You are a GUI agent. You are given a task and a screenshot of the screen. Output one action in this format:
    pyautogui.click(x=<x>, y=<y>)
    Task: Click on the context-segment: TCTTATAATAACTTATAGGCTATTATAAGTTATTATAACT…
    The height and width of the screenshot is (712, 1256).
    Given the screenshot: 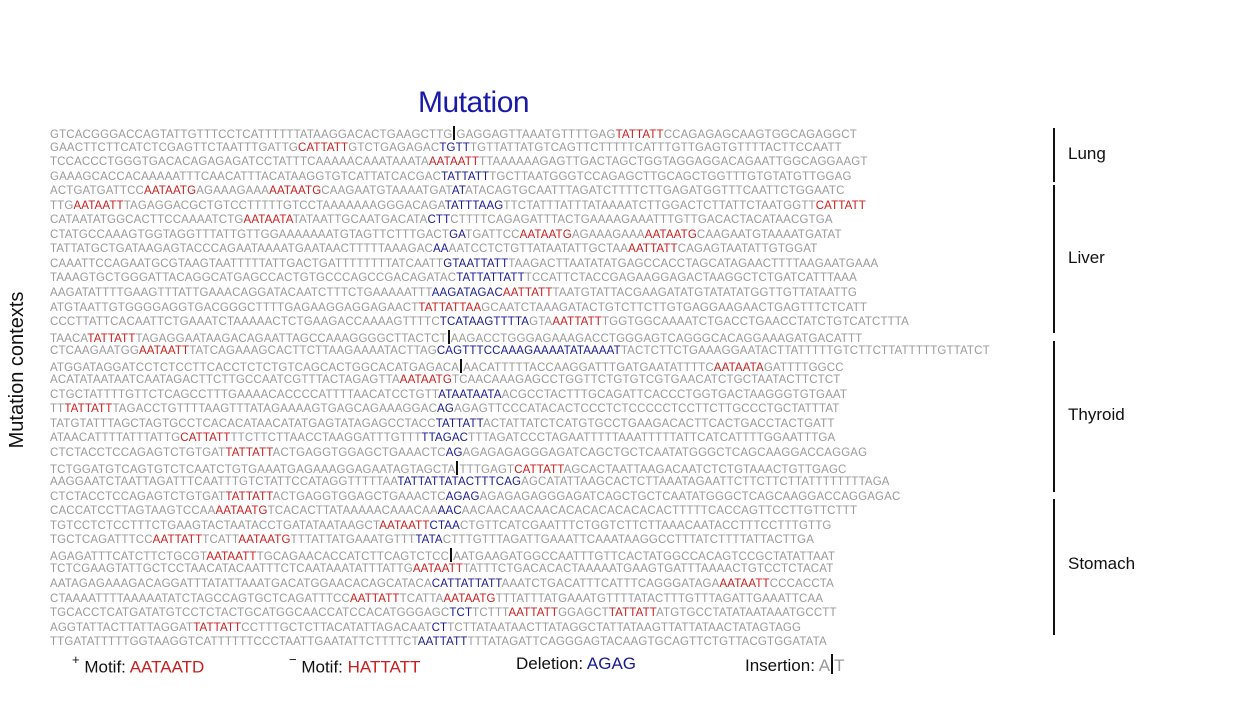 What is the action you would take?
    pyautogui.click(x=624, y=627)
    